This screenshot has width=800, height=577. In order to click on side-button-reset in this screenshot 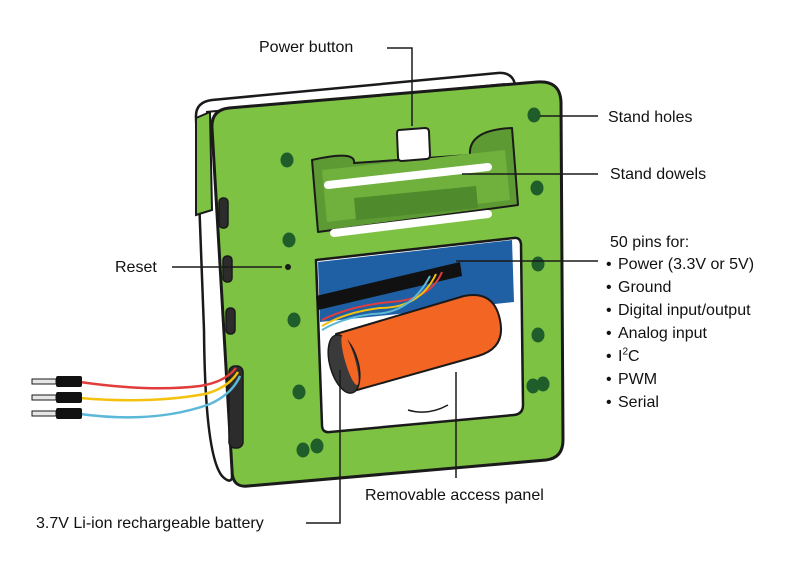, I will do `click(227, 269)`.